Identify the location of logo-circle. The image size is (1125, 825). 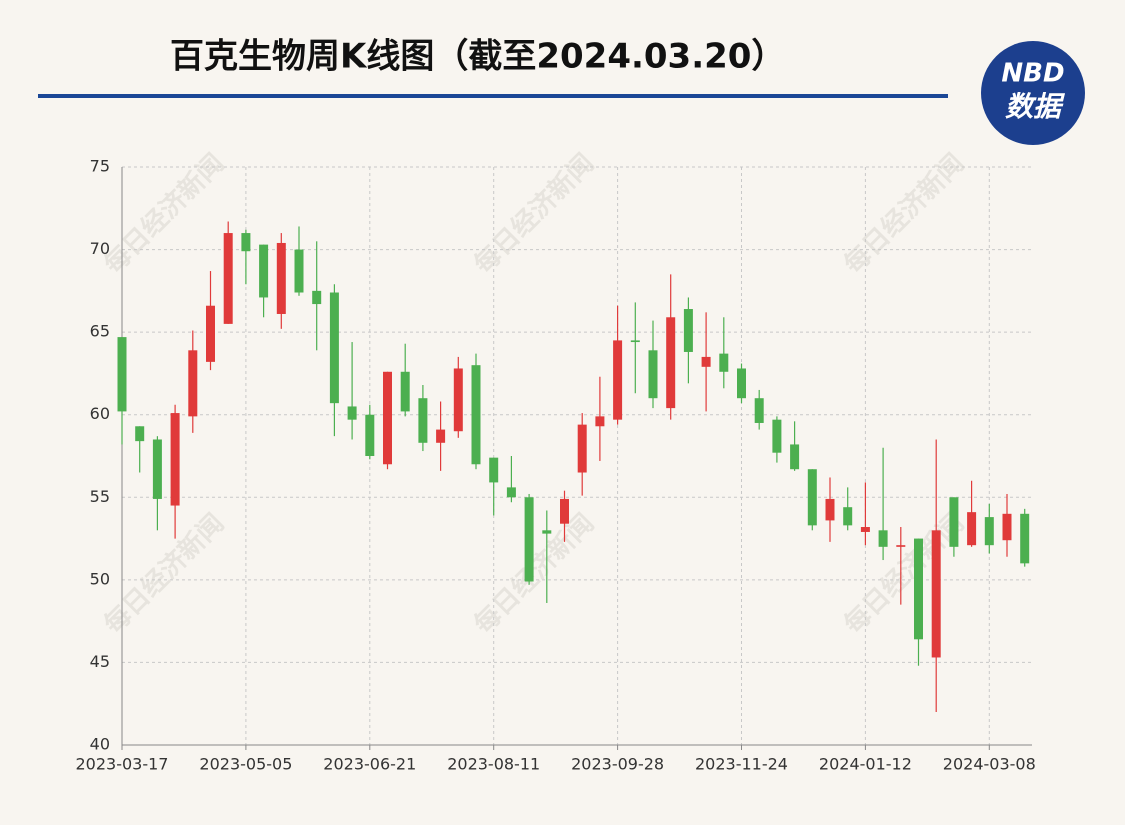
(1033, 93).